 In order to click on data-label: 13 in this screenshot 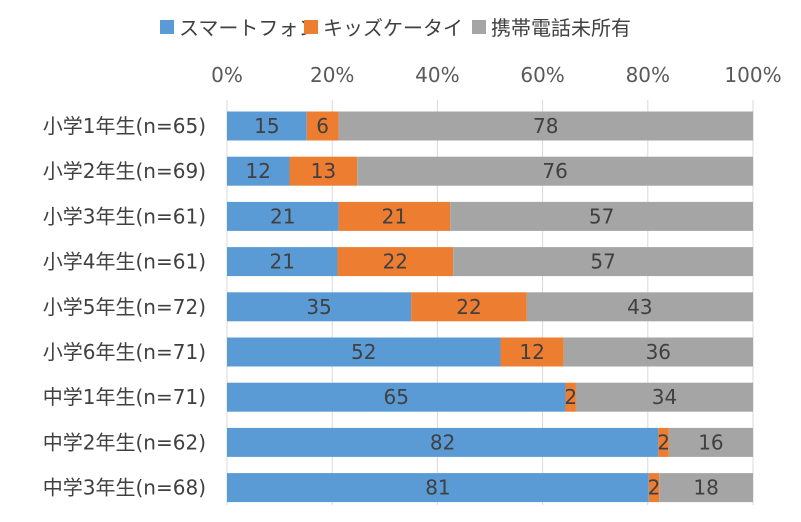, I will do `click(323, 171)`.